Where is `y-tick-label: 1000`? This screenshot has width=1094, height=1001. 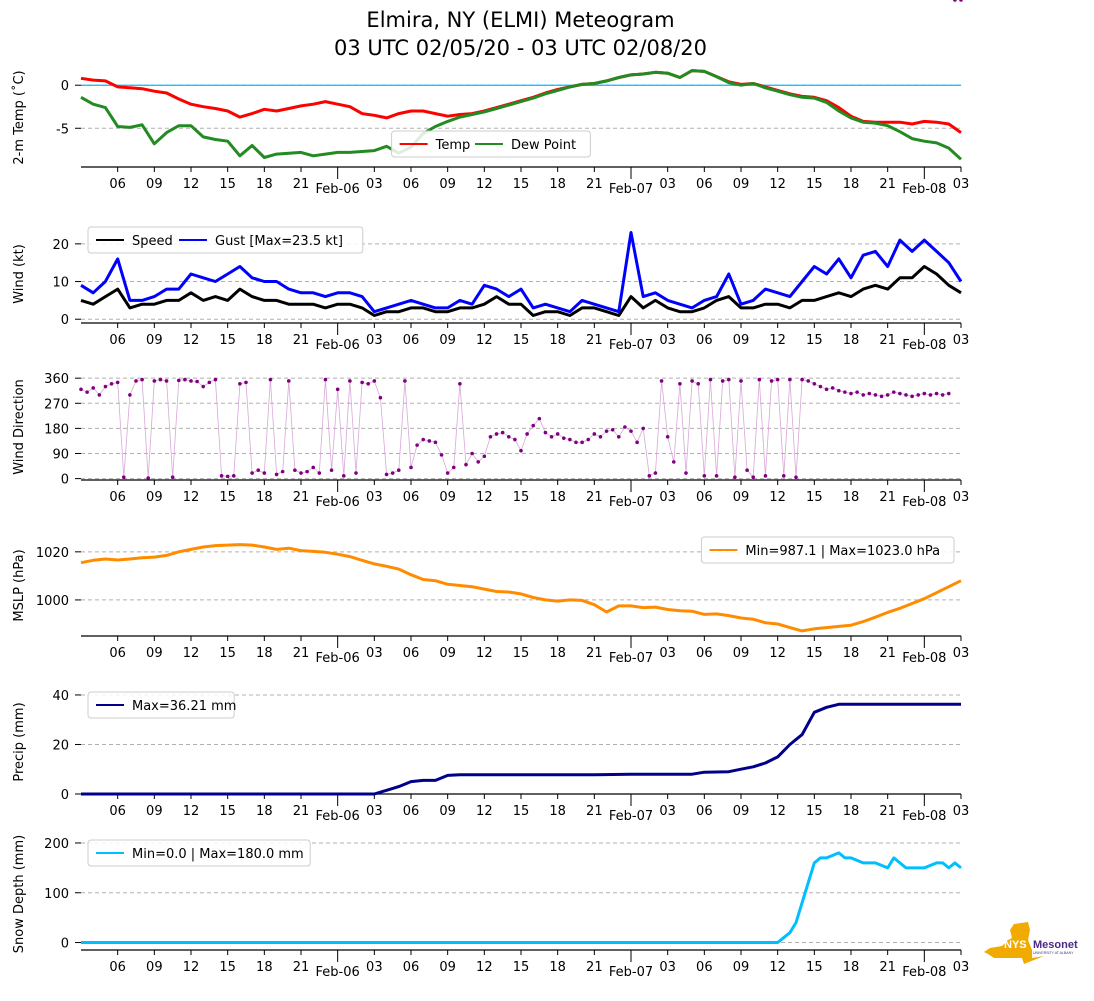 y-tick-label: 1000 is located at coordinates (52, 601).